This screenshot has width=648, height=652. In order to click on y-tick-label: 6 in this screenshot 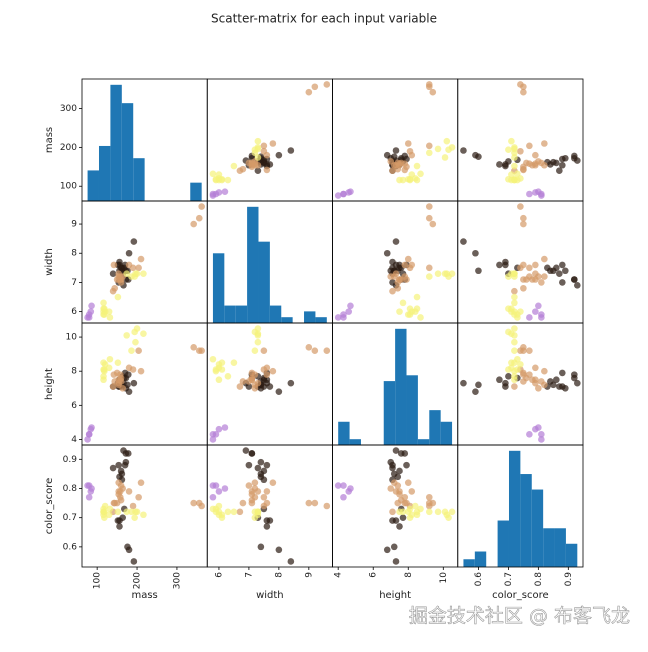, I will do `click(74, 312)`.